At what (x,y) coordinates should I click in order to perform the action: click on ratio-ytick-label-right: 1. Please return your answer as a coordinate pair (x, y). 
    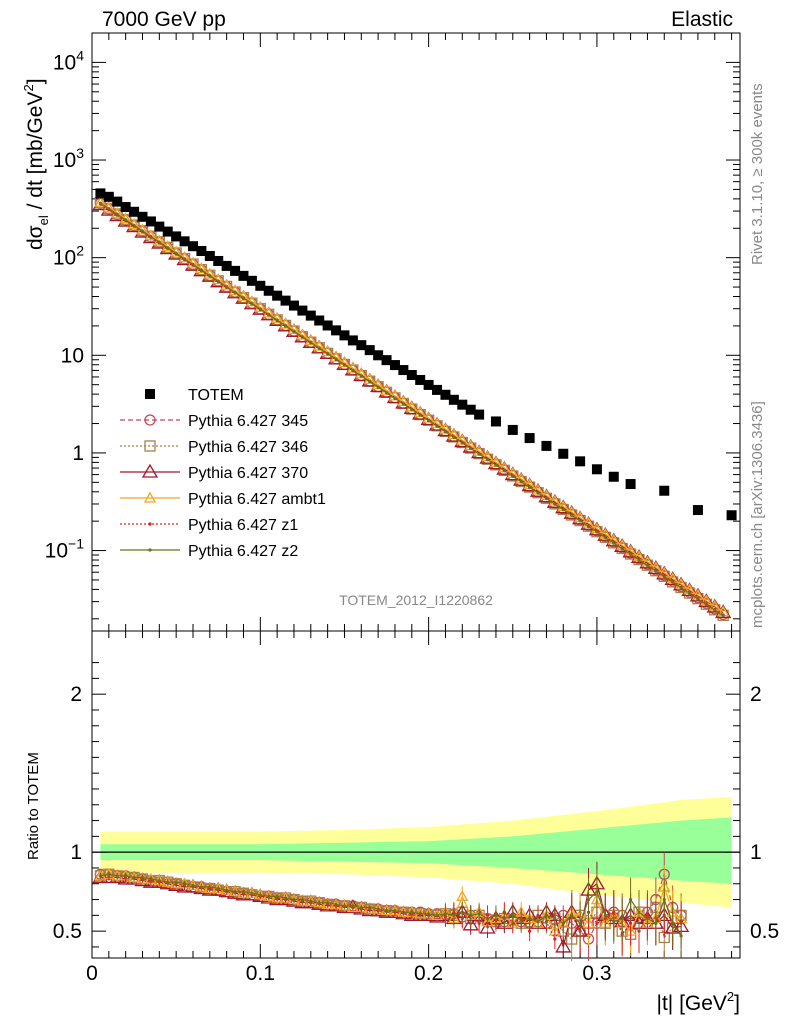
    Looking at the image, I should click on (756, 852).